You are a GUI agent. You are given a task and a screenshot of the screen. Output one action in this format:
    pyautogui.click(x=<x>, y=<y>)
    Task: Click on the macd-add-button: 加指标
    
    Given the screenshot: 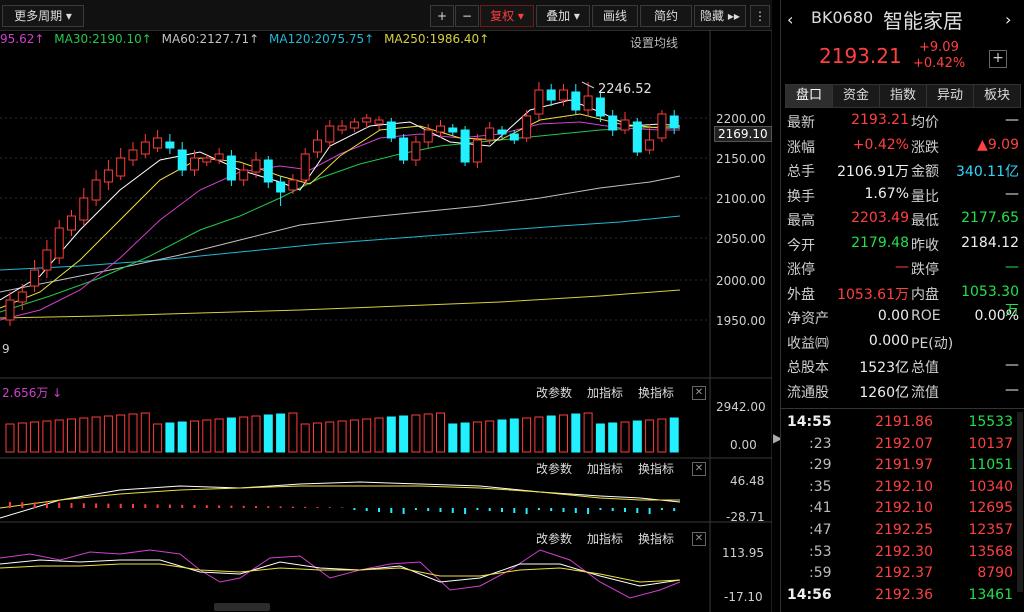 What is the action you would take?
    pyautogui.click(x=605, y=469)
    